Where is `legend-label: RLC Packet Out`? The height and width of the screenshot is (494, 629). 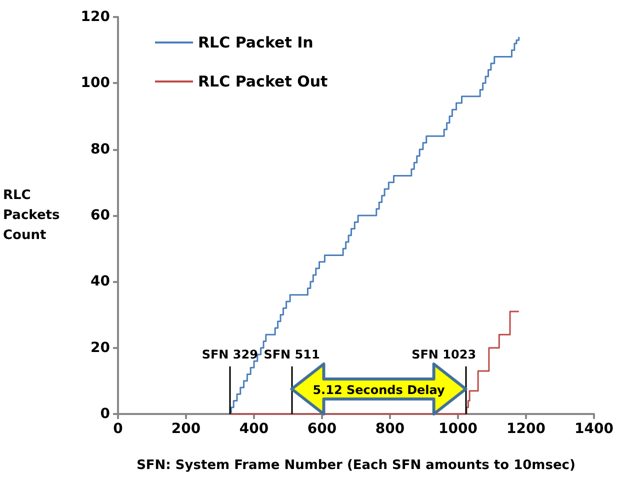 legend-label: RLC Packet Out is located at coordinates (263, 81).